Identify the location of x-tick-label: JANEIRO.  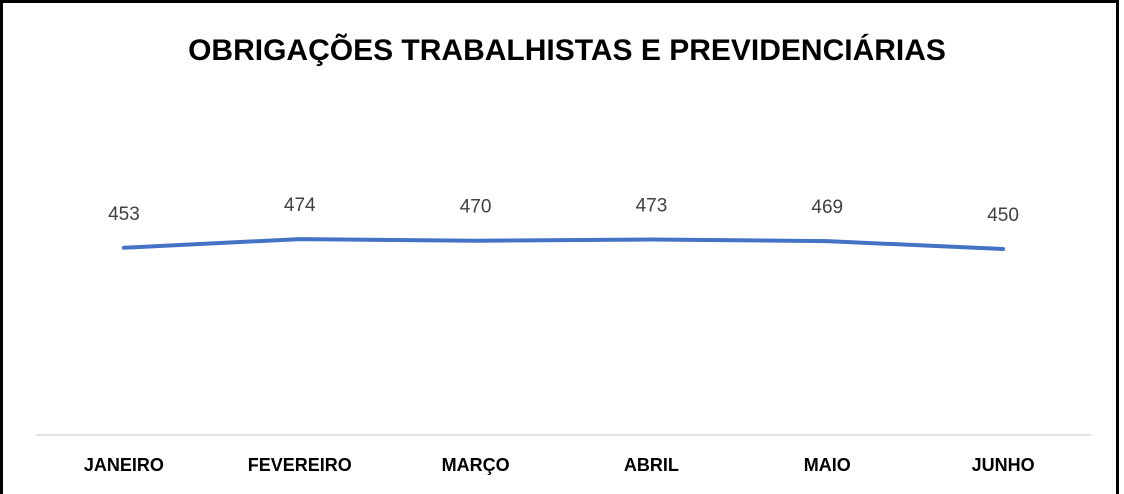
(124, 465).